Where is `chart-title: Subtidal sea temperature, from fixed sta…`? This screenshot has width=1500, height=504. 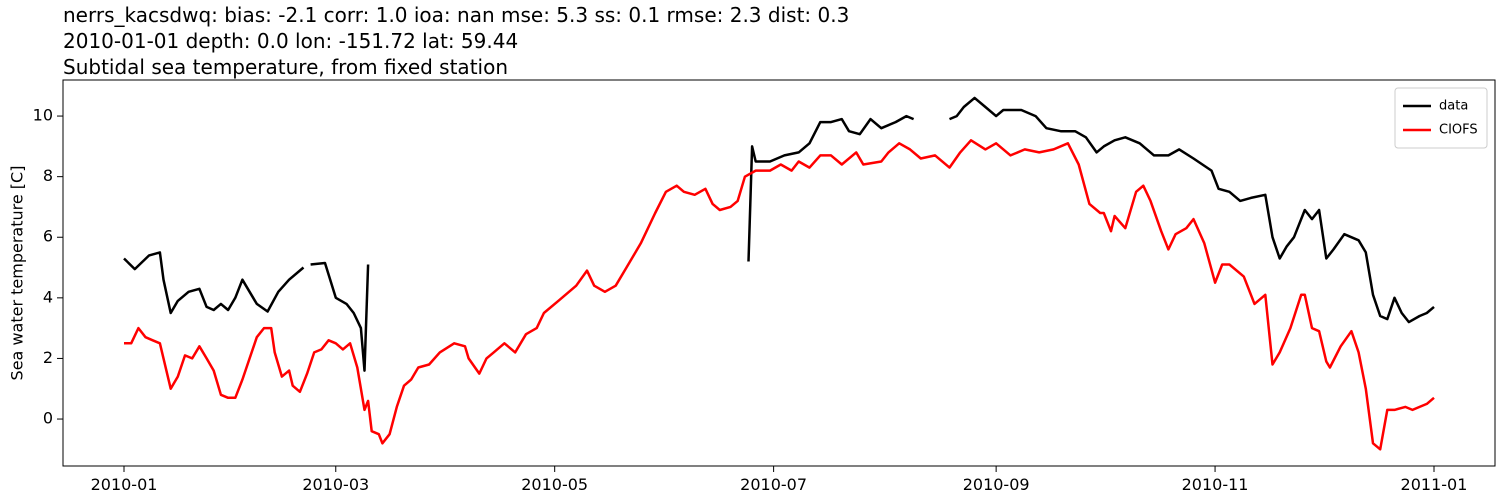
chart-title: Subtidal sea temperature, from fixed sta… is located at coordinates (285, 67).